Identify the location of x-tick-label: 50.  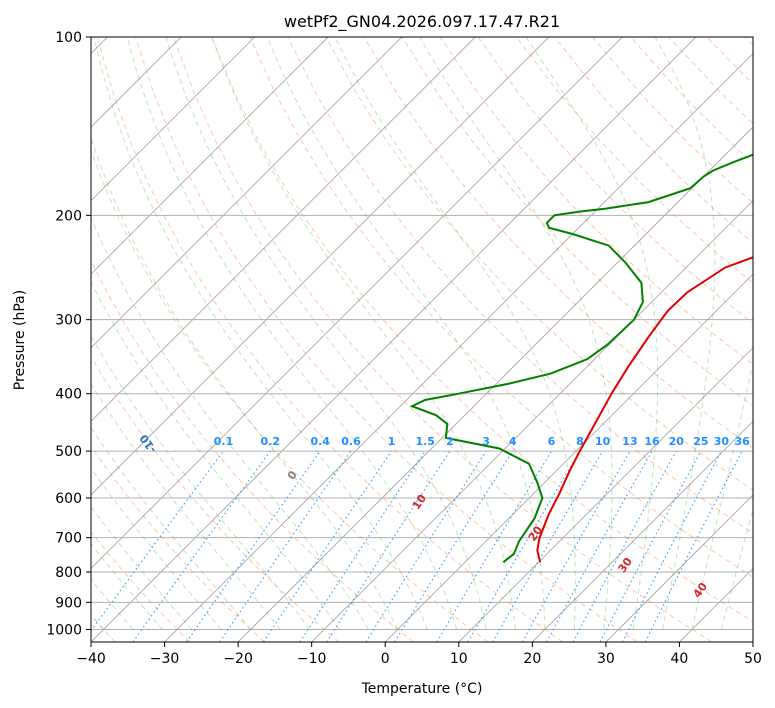
(753, 659).